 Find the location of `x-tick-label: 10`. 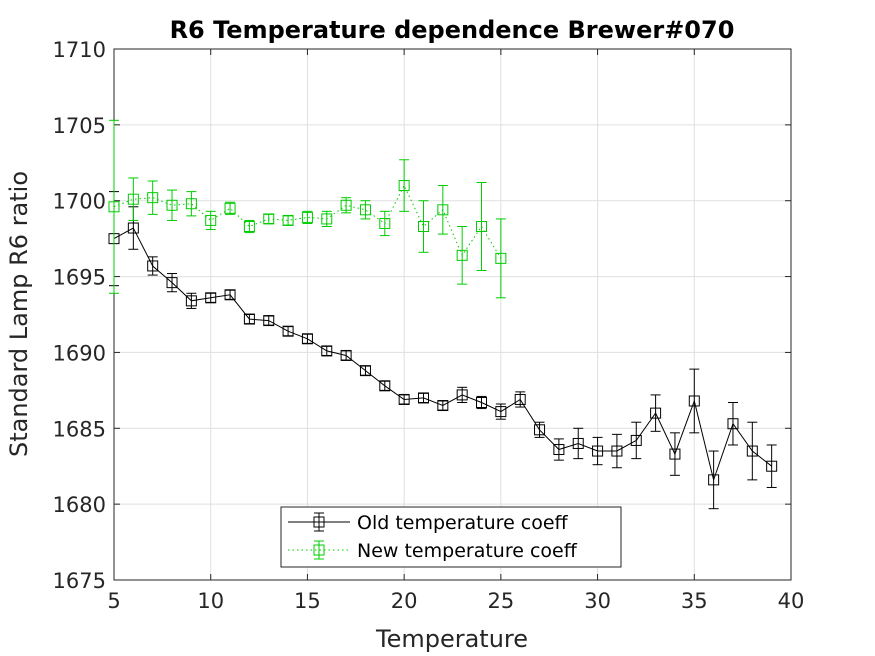

x-tick-label: 10 is located at coordinates (210, 601).